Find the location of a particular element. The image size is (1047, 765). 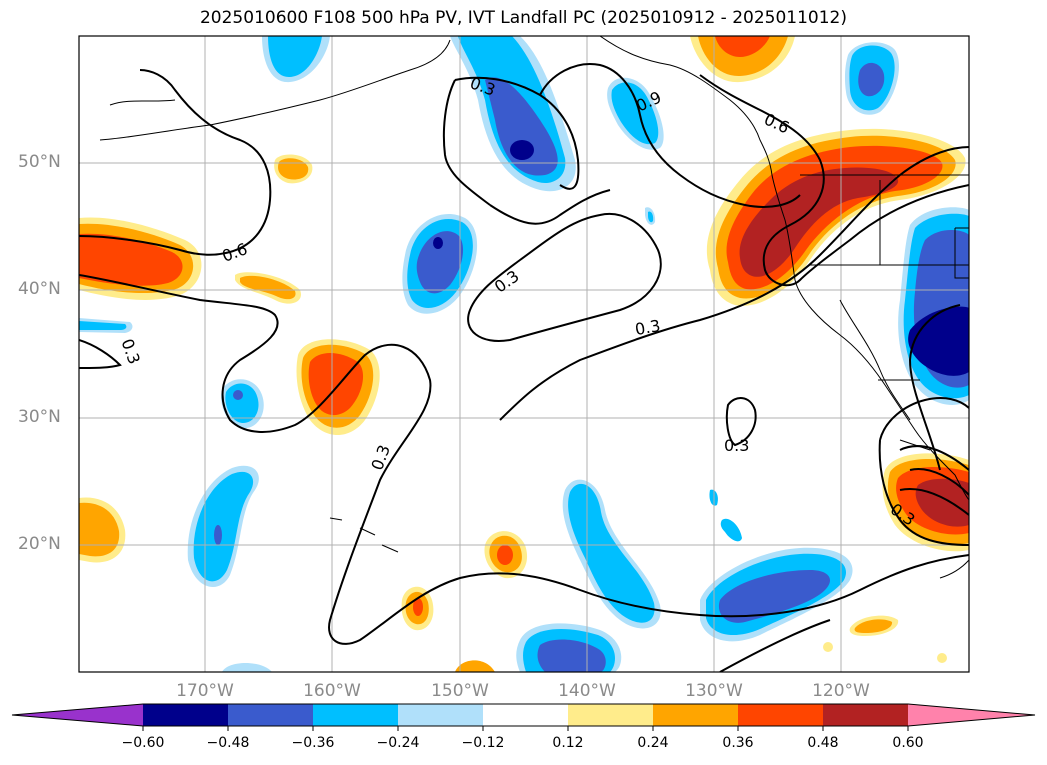

colorbar is located at coordinates (523, 717).